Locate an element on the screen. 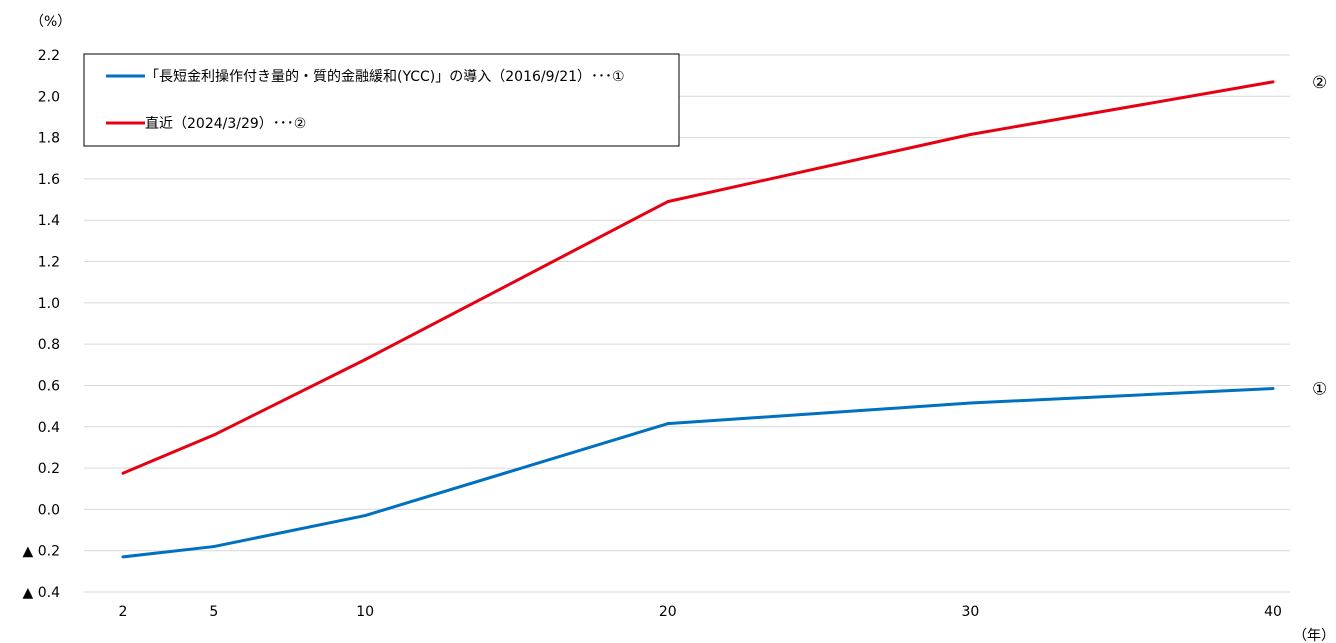 This screenshot has width=1336, height=643. series-end-labels: ①② is located at coordinates (1319, 236).